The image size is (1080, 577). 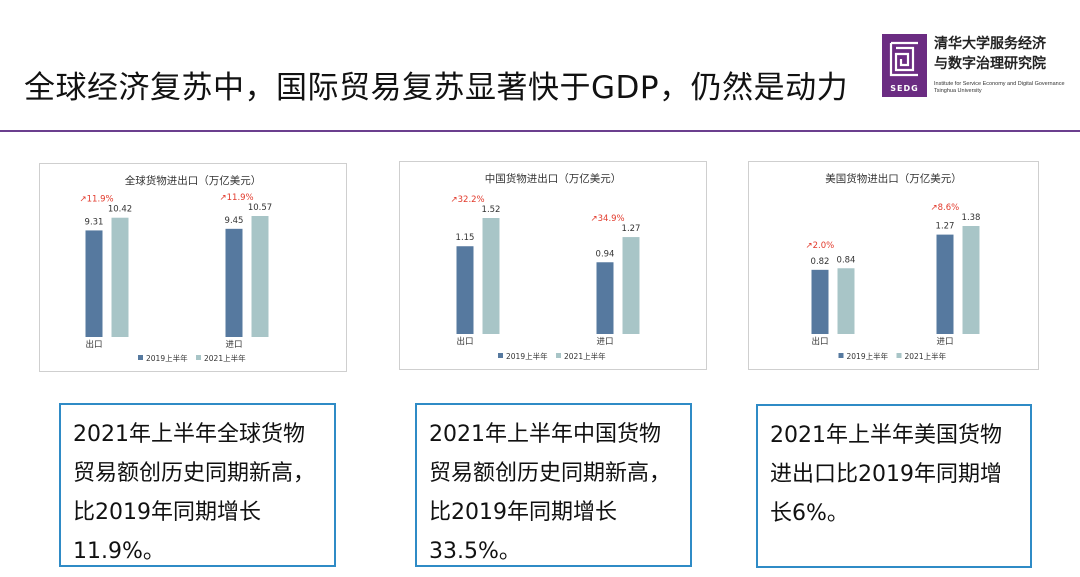 I want to click on org-name-cn-line2: 与数字治理研究院, so click(x=990, y=64).